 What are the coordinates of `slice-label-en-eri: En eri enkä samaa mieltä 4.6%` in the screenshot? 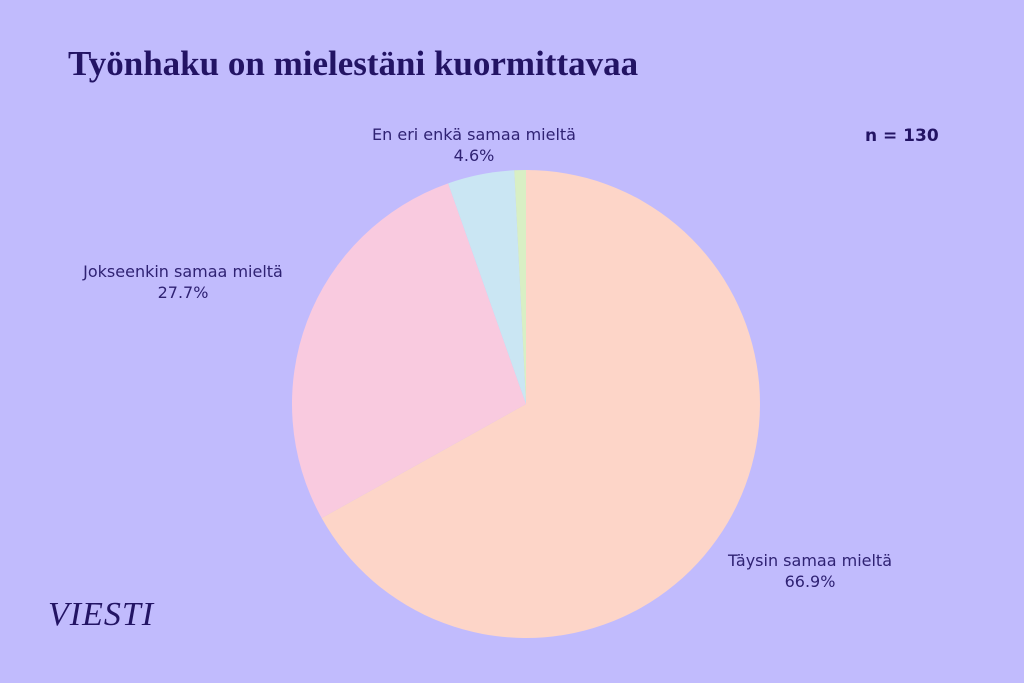 It's located at (474, 145).